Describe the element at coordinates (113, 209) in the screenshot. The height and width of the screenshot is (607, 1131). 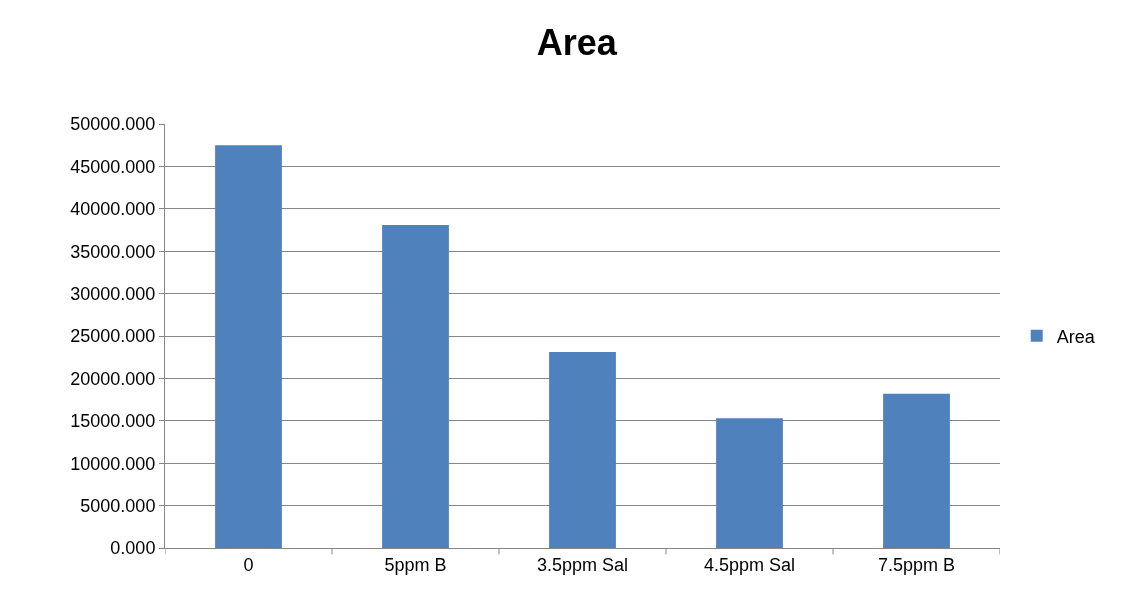
I see `y-tick-label: 40000.000` at that location.